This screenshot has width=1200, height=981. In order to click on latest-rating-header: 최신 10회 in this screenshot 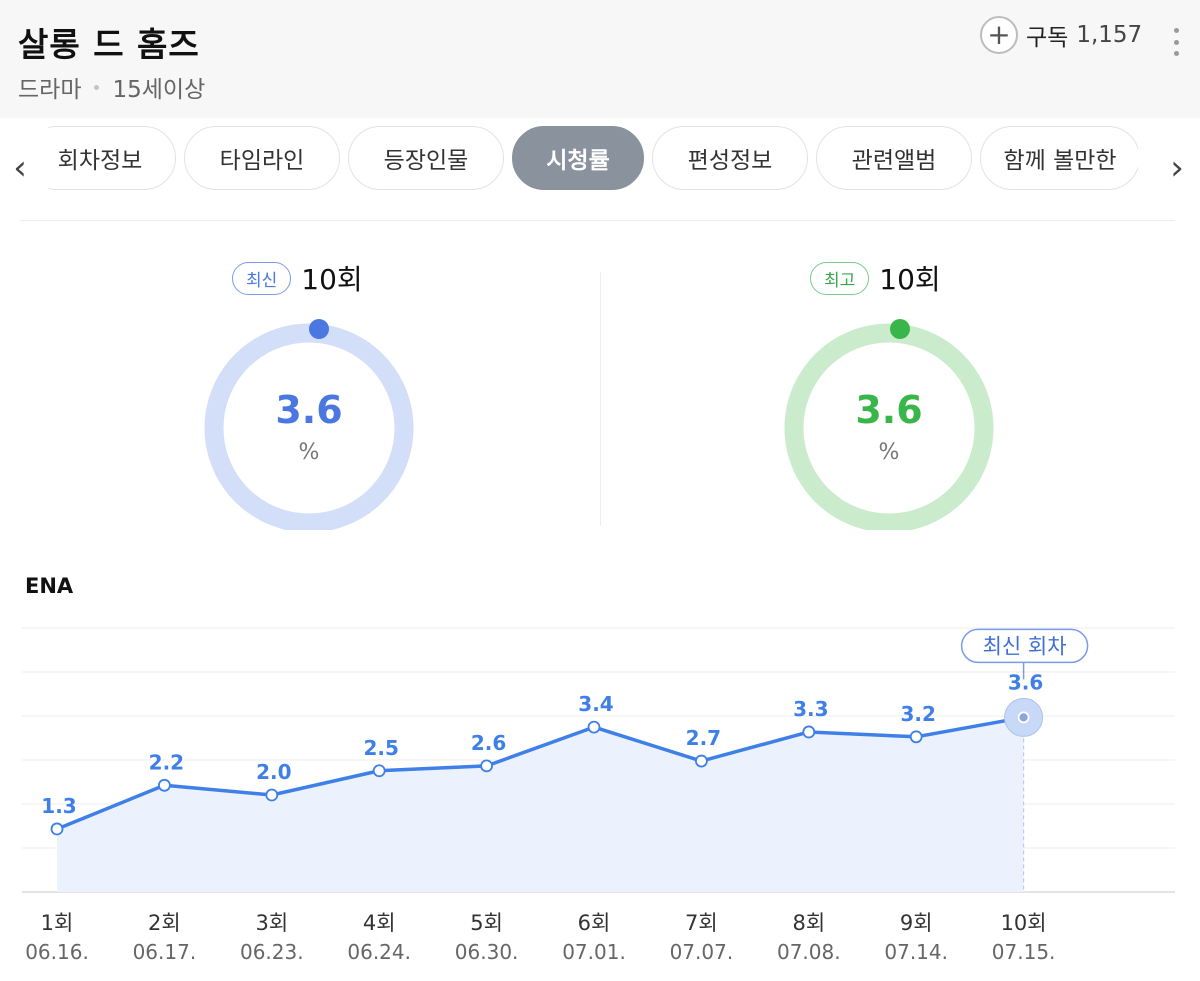, I will do `click(297, 278)`.